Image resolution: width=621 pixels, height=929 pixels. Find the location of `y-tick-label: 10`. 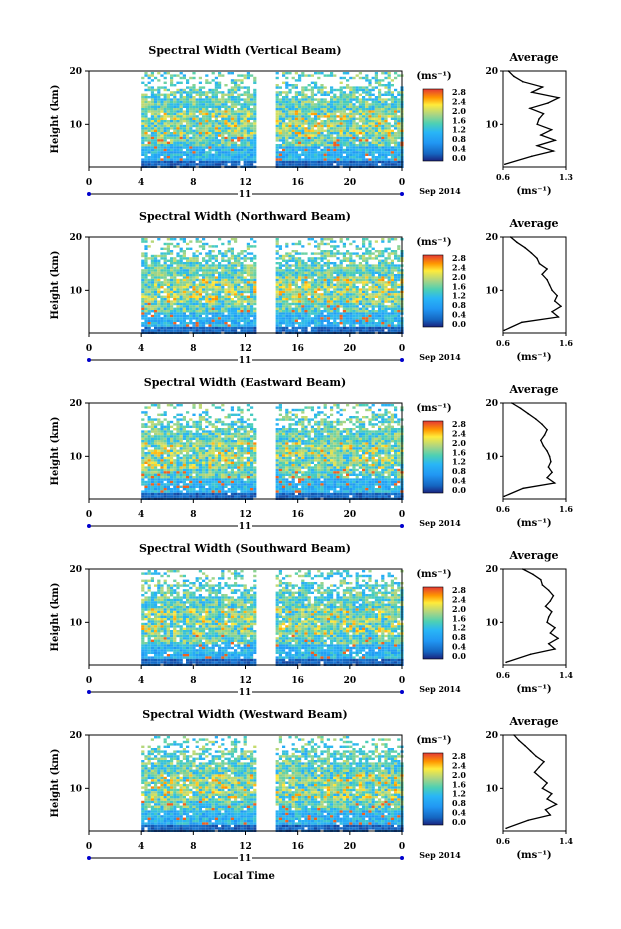

y-tick-label: 10 is located at coordinates (75, 291).